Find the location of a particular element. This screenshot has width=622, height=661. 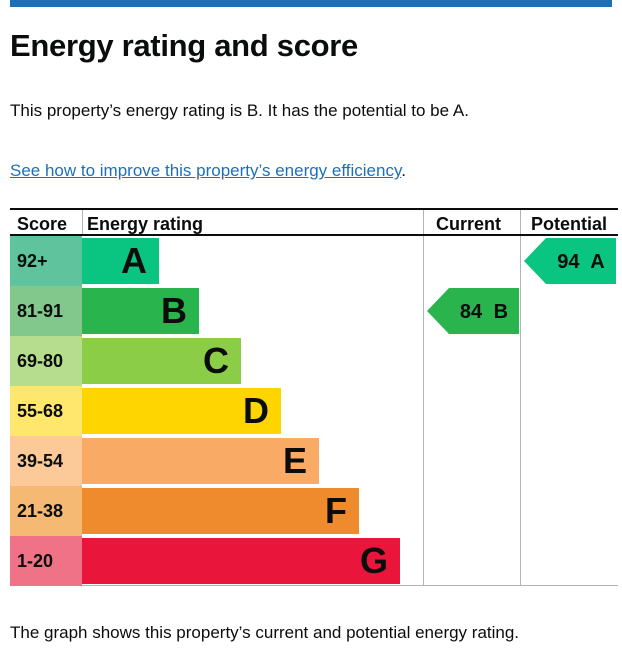

link-suffix-period: . is located at coordinates (403, 171).